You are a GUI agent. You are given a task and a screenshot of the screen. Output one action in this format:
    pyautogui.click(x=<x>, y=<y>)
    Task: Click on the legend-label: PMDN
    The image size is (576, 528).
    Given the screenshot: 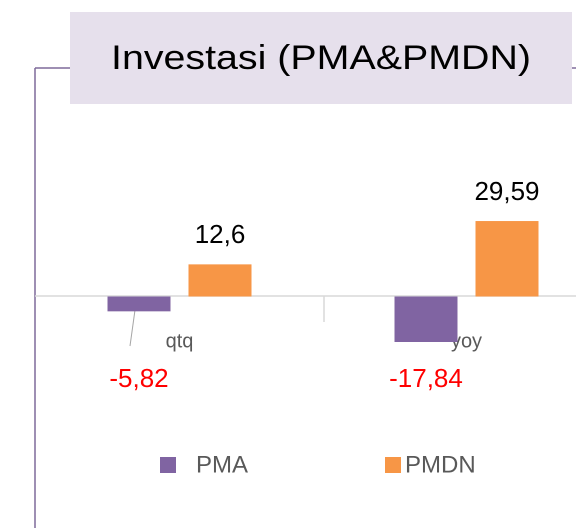 What is the action you would take?
    pyautogui.click(x=440, y=464)
    